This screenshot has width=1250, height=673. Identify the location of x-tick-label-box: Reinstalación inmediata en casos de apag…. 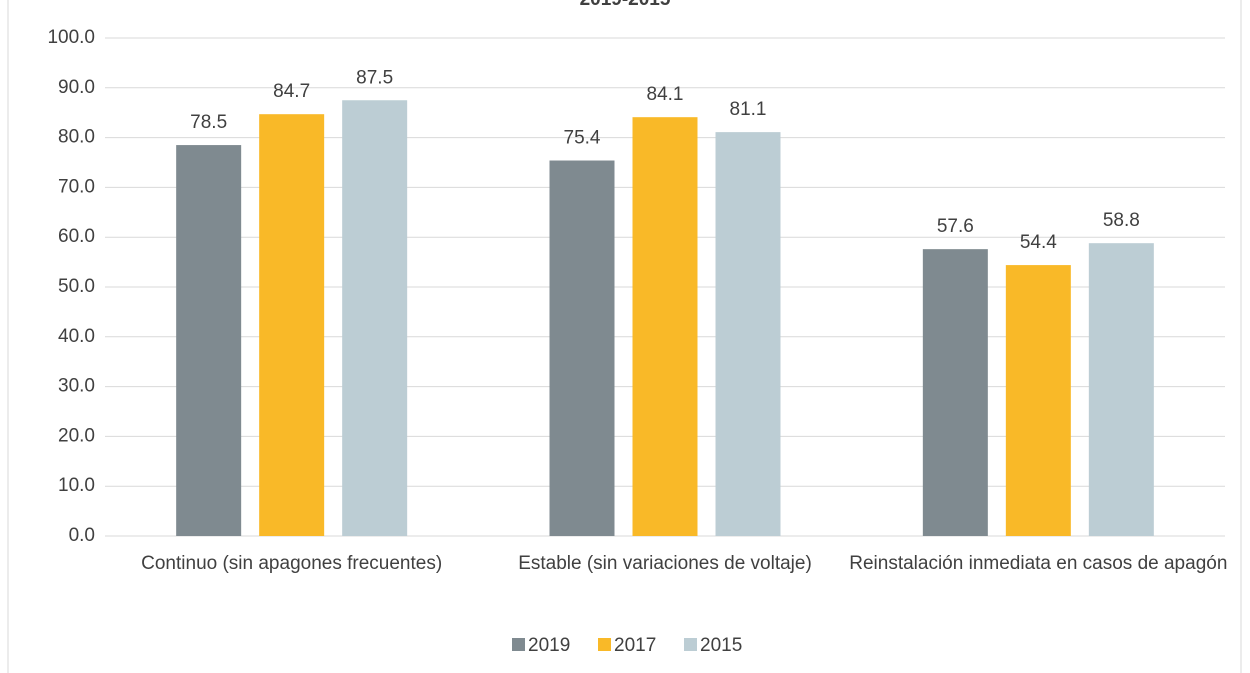
(1038, 563).